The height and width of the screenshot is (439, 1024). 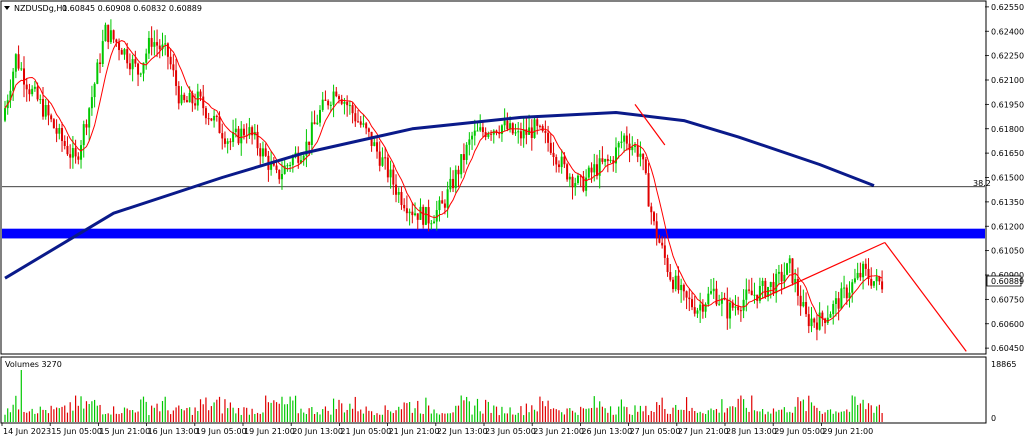 I want to click on volume-zero-label: 0, so click(x=993, y=418).